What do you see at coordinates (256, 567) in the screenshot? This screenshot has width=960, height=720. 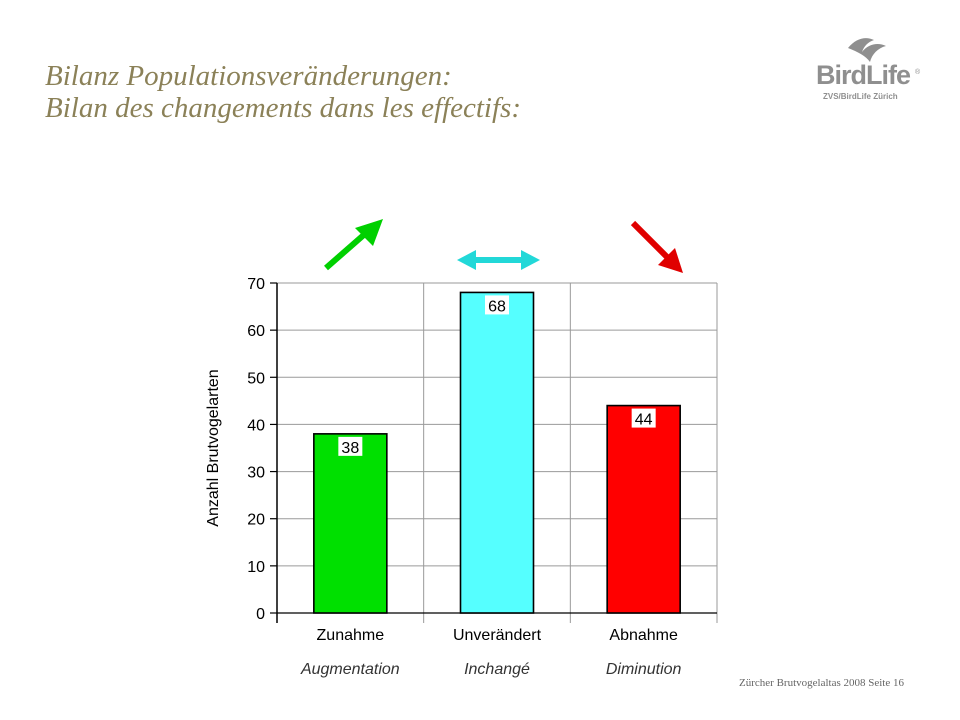 I see `y-tick-label: 10` at bounding box center [256, 567].